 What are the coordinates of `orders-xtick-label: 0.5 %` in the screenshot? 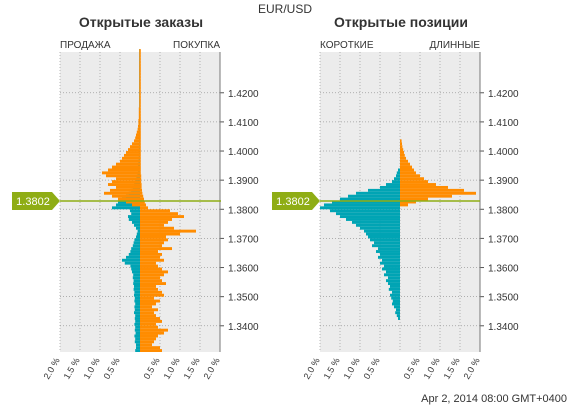 It's located at (112, 368).